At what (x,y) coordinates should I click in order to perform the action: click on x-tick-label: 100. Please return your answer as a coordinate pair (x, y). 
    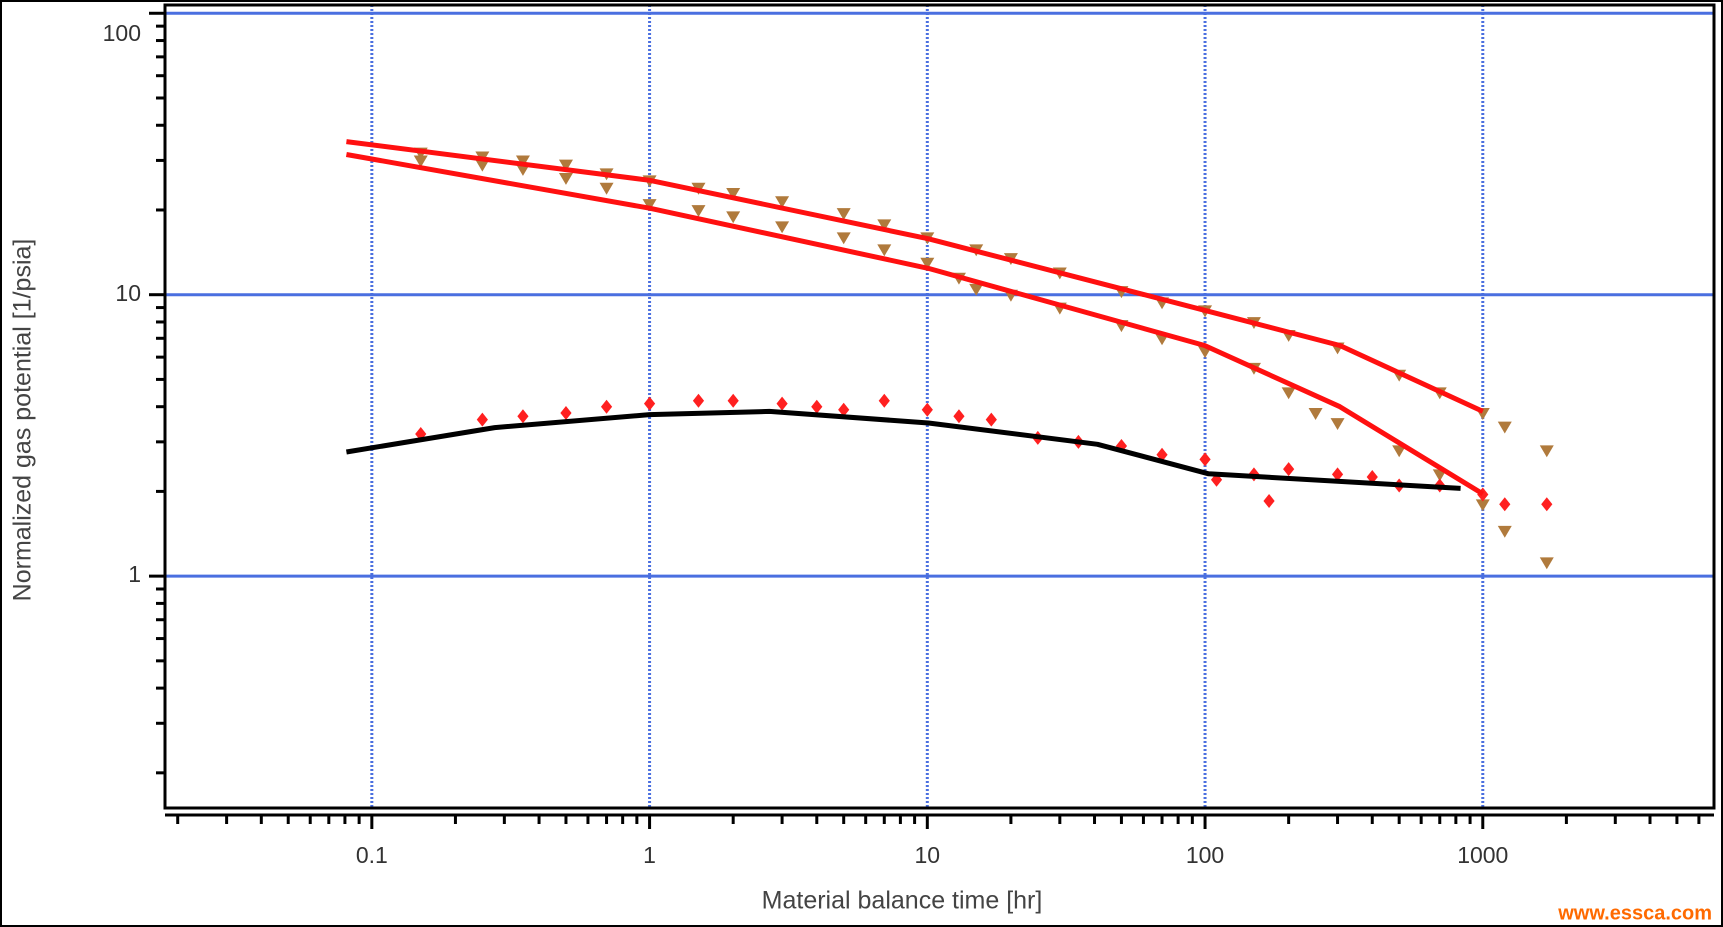
    Looking at the image, I should click on (1205, 855).